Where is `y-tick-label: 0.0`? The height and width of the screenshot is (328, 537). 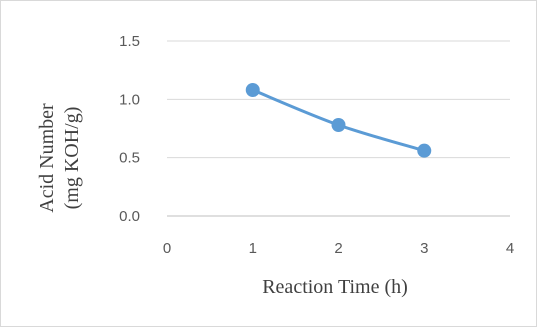 y-tick-label: 0.0 is located at coordinates (129, 216).